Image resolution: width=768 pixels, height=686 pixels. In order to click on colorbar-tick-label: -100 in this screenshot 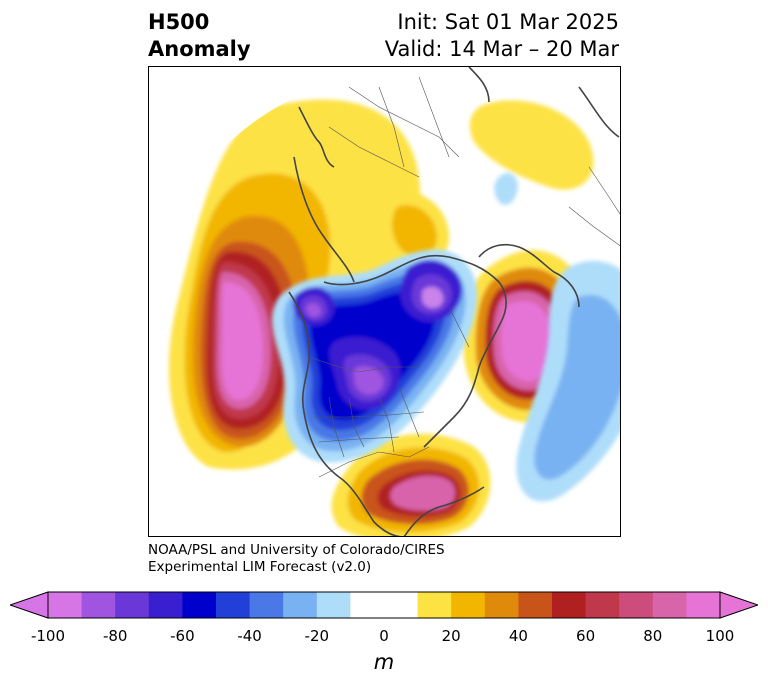, I will do `click(48, 636)`.